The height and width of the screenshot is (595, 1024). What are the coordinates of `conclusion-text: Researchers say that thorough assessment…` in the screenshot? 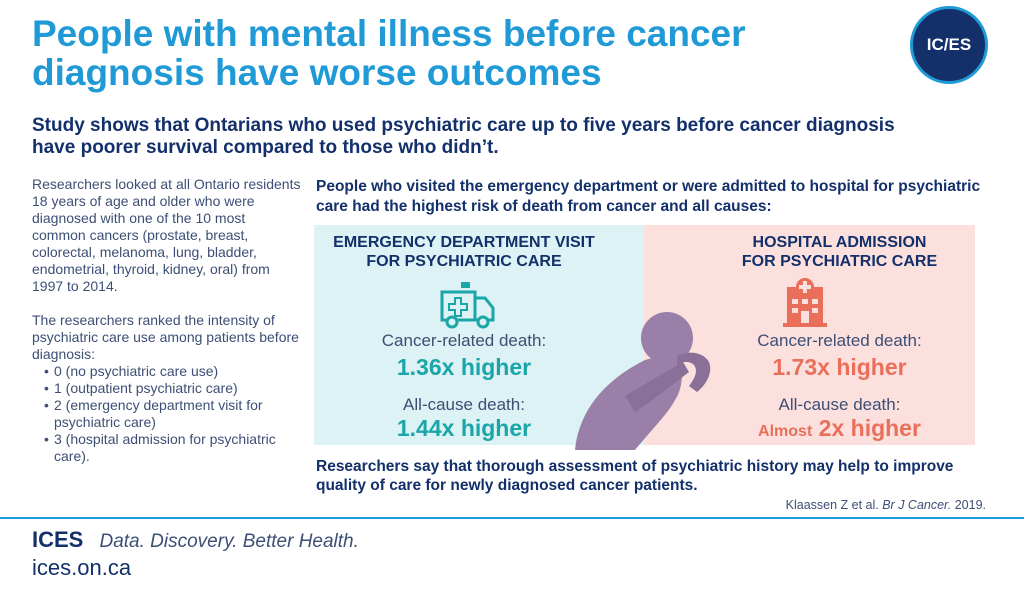 It's located at (635, 476).